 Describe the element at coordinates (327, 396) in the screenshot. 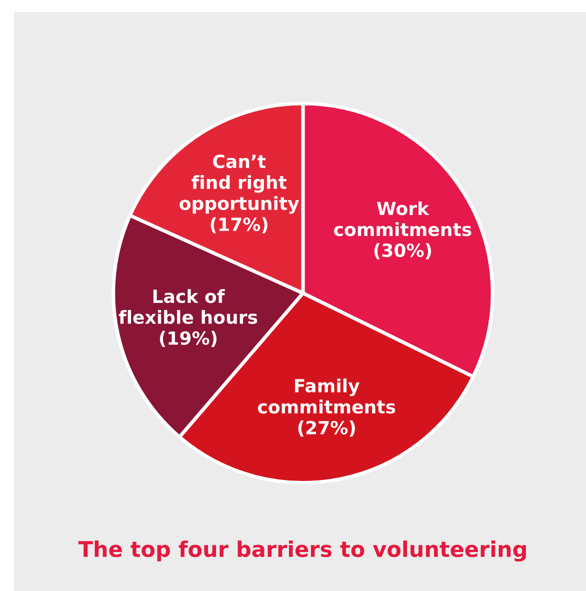

I see `slice-label: Family commitments` at that location.